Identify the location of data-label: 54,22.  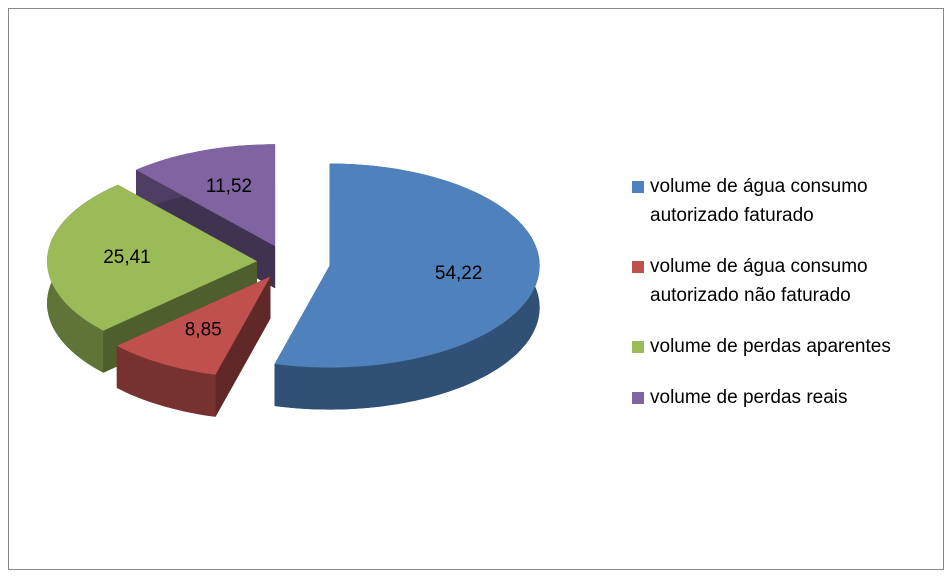
(459, 273).